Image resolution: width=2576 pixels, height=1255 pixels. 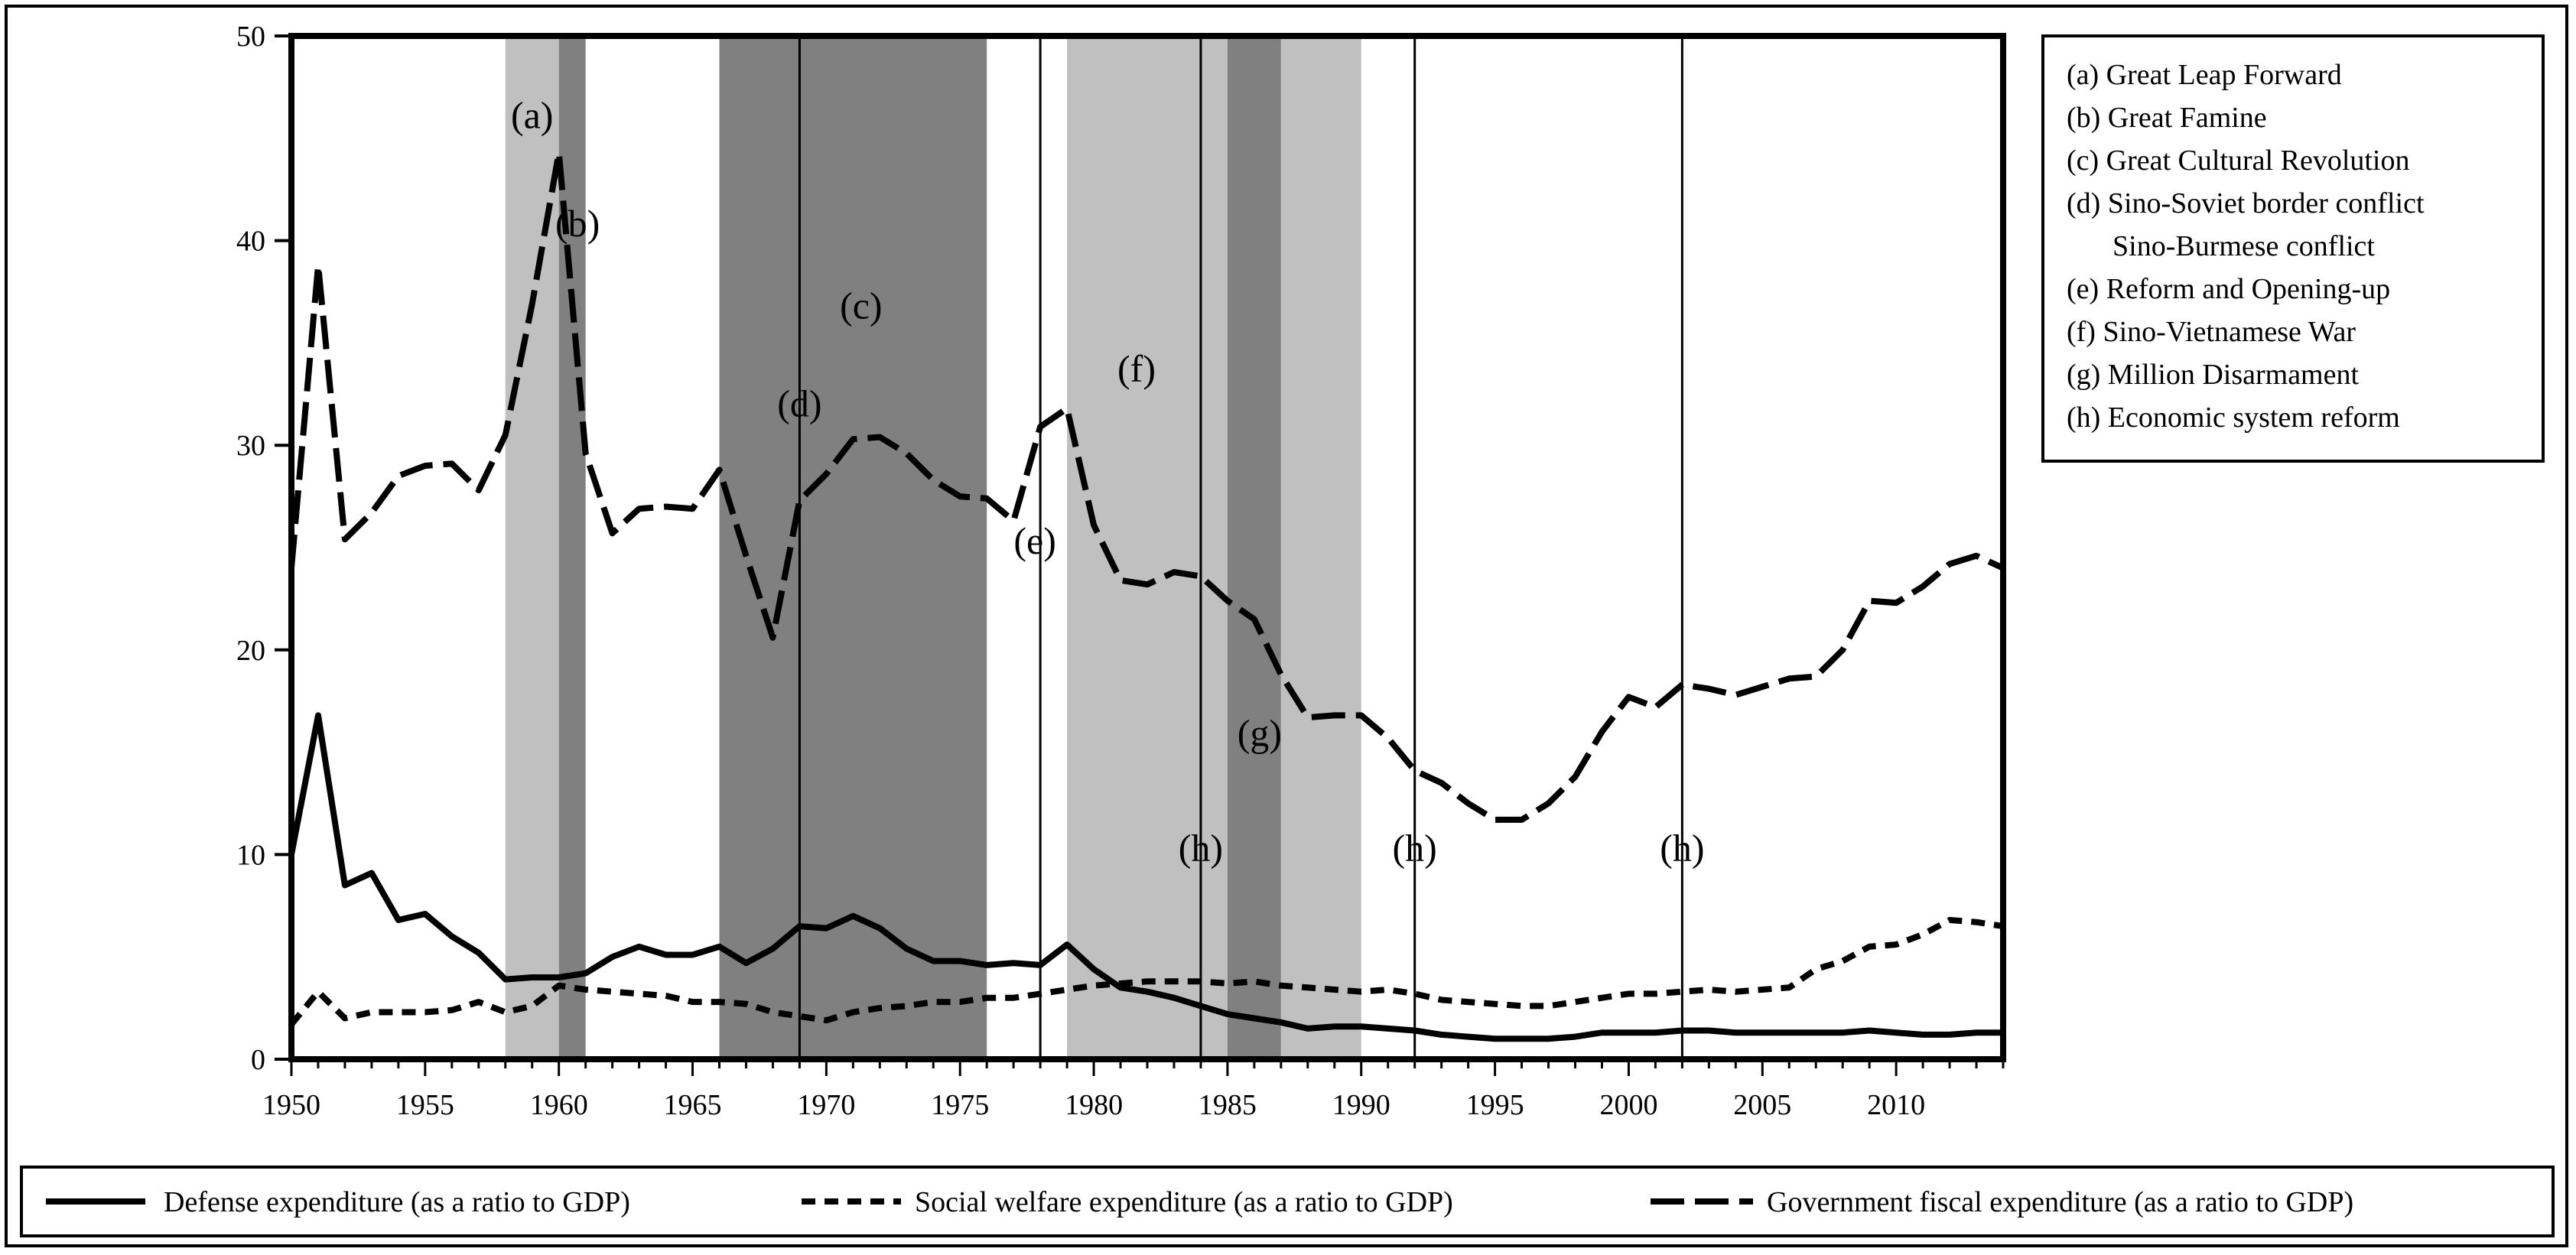 What do you see at coordinates (532, 114) in the screenshot?
I see `period-annotation: (a)` at bounding box center [532, 114].